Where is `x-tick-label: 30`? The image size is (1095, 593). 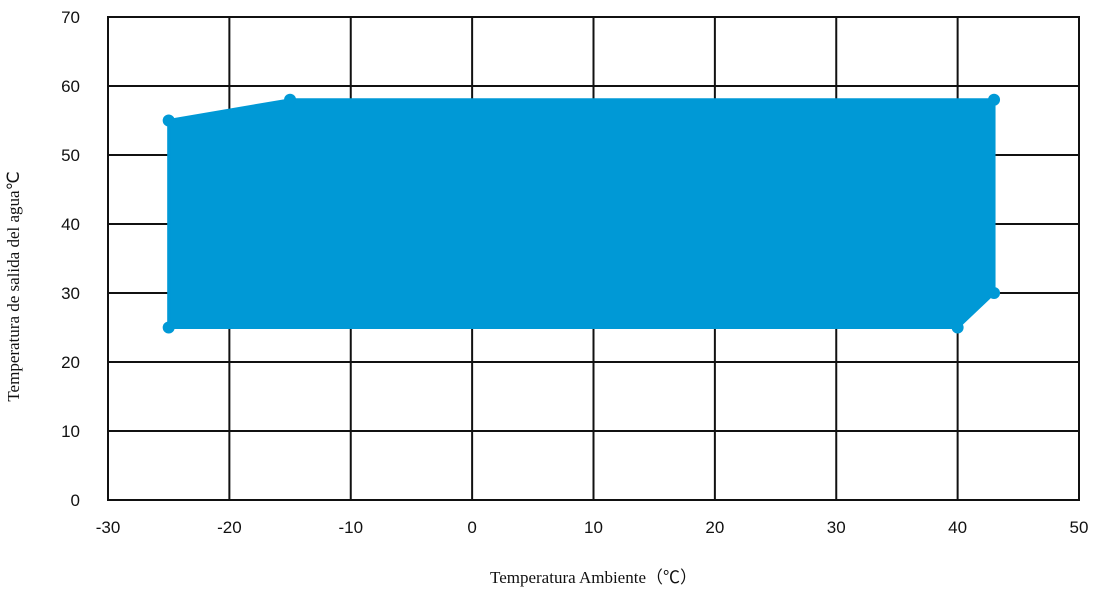
x-tick-label: 30 is located at coordinates (836, 527).